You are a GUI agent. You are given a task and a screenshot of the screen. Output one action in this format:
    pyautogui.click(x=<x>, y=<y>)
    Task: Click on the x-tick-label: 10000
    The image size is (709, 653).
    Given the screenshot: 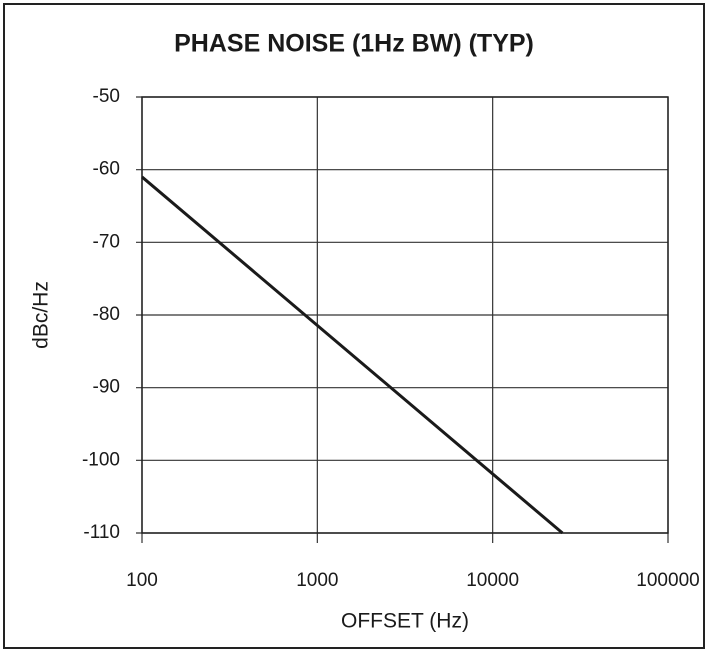 What is the action you would take?
    pyautogui.click(x=492, y=580)
    